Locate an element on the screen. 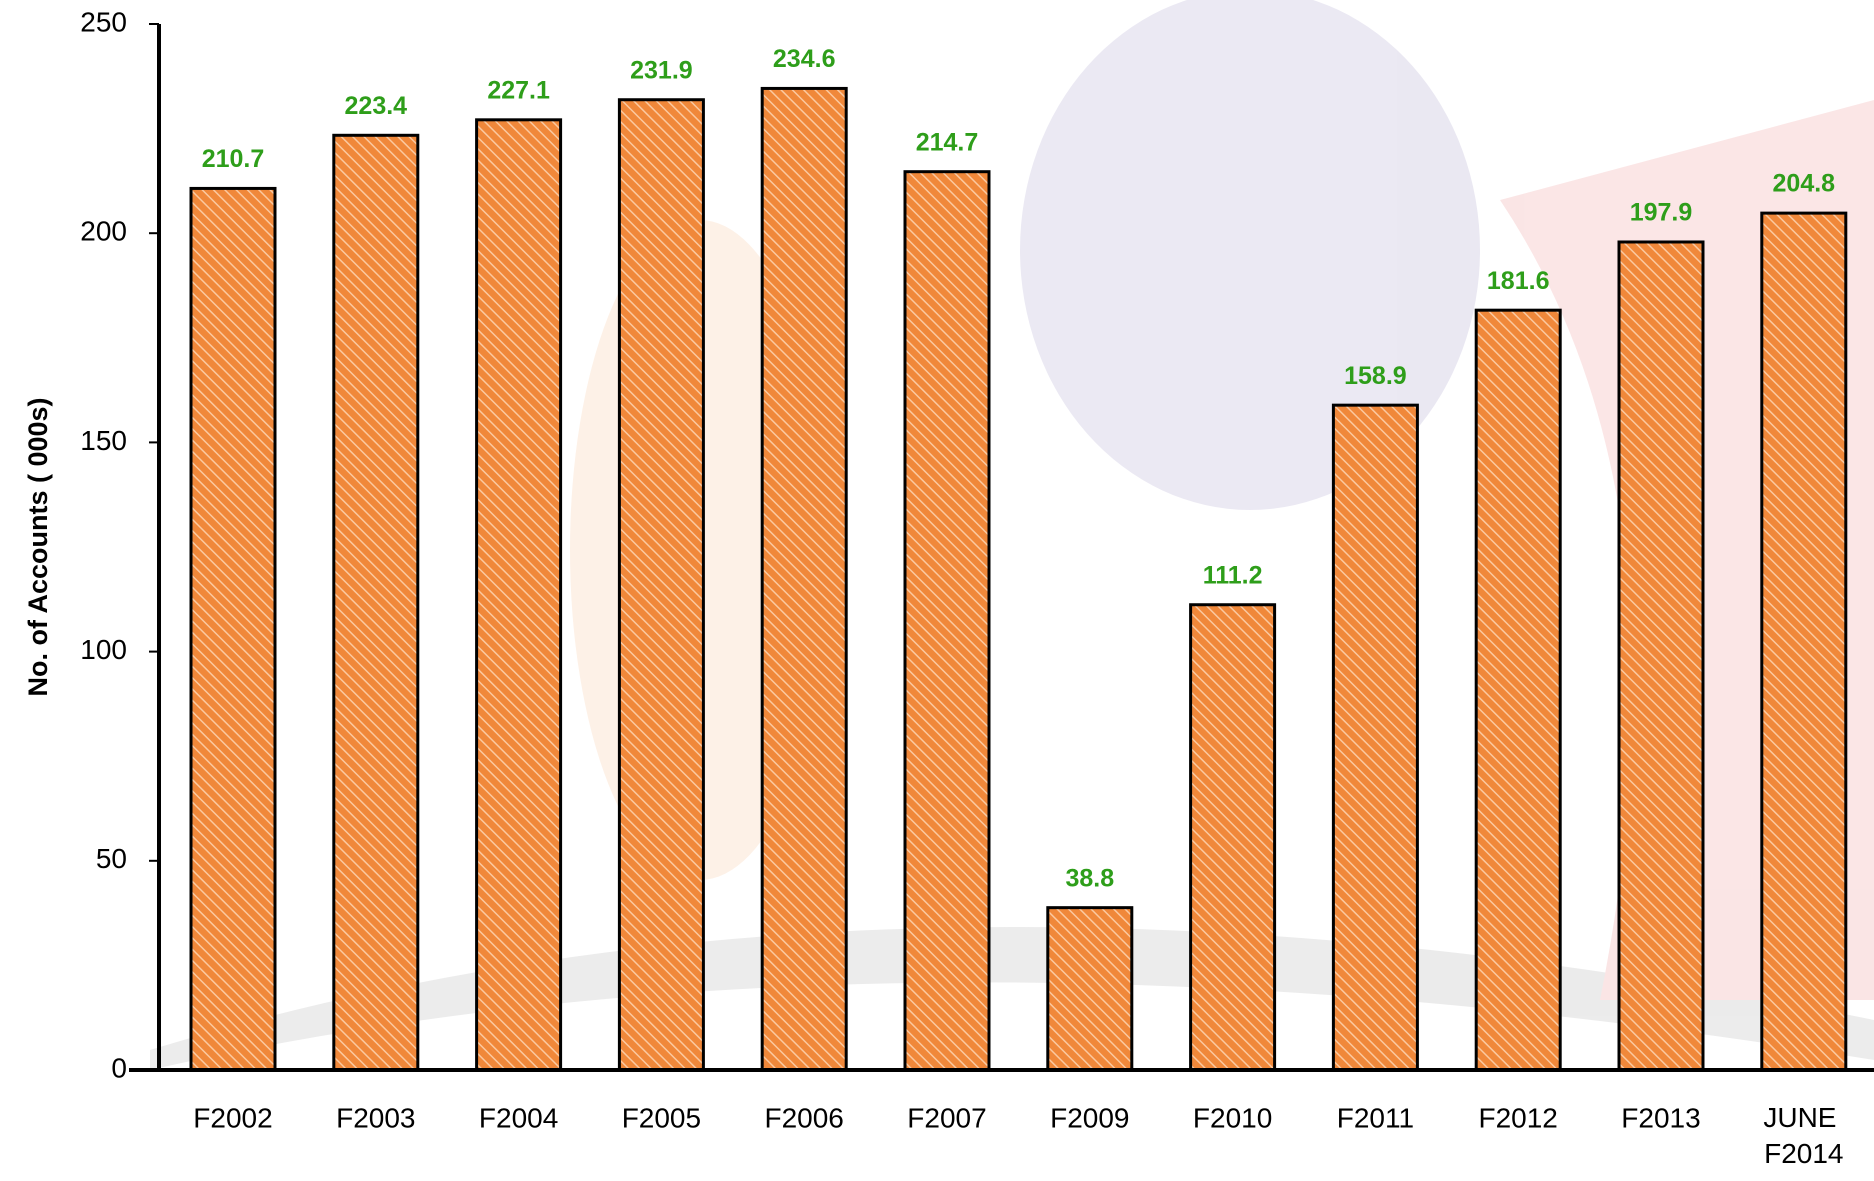  value-label: 204.8 is located at coordinates (1804, 184).